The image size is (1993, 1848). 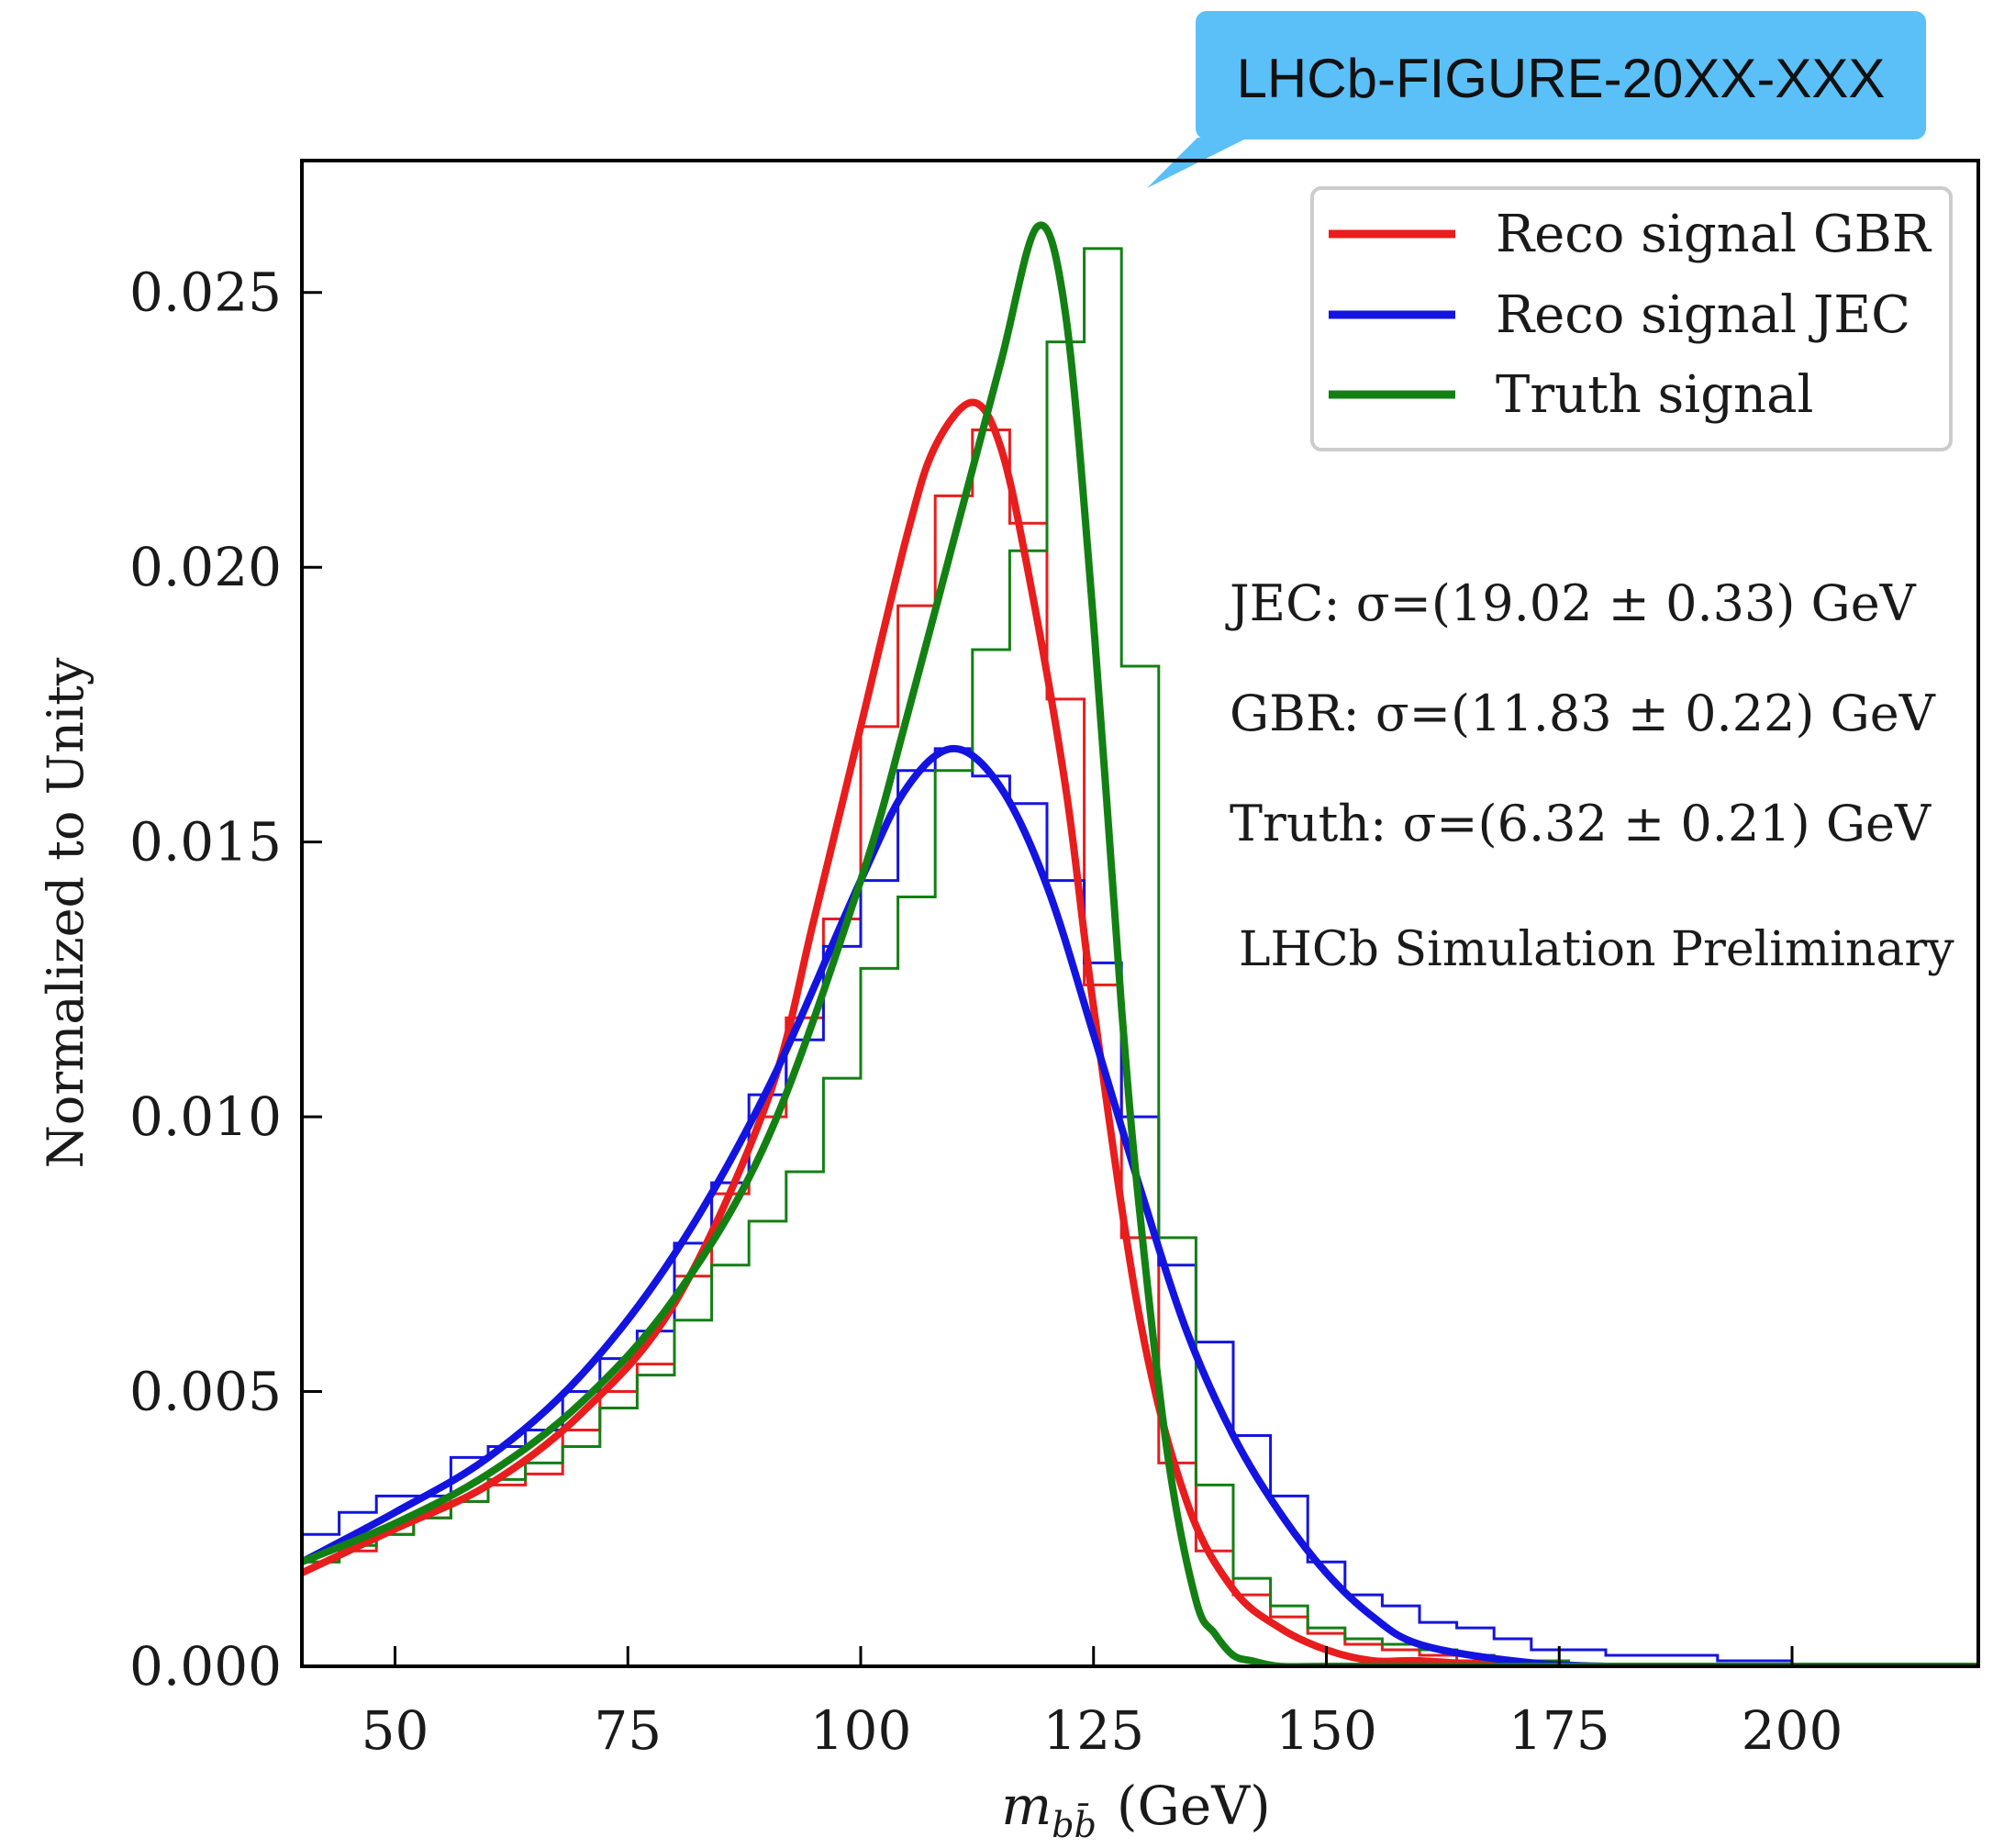 I want to click on x-axis-ticks: 50 75 100 125 150 175 200, so click(x=1102, y=1704).